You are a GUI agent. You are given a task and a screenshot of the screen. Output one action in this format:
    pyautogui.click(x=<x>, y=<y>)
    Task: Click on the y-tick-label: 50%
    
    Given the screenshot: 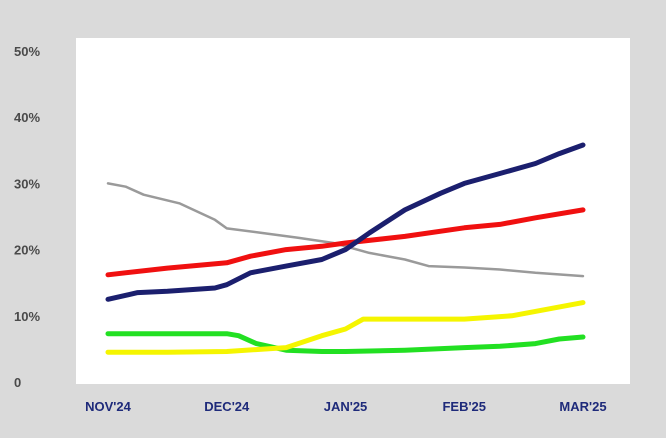 What is the action you would take?
    pyautogui.click(x=27, y=51)
    